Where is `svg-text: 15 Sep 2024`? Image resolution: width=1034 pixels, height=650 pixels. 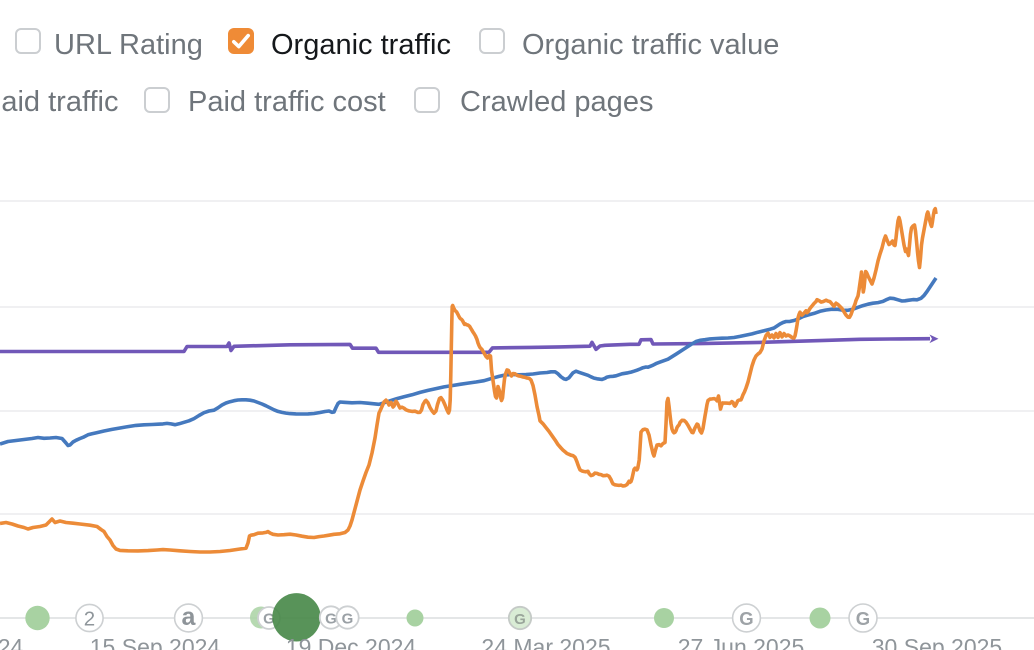
svg-text: 15 Sep 2024 is located at coordinates (155, 642).